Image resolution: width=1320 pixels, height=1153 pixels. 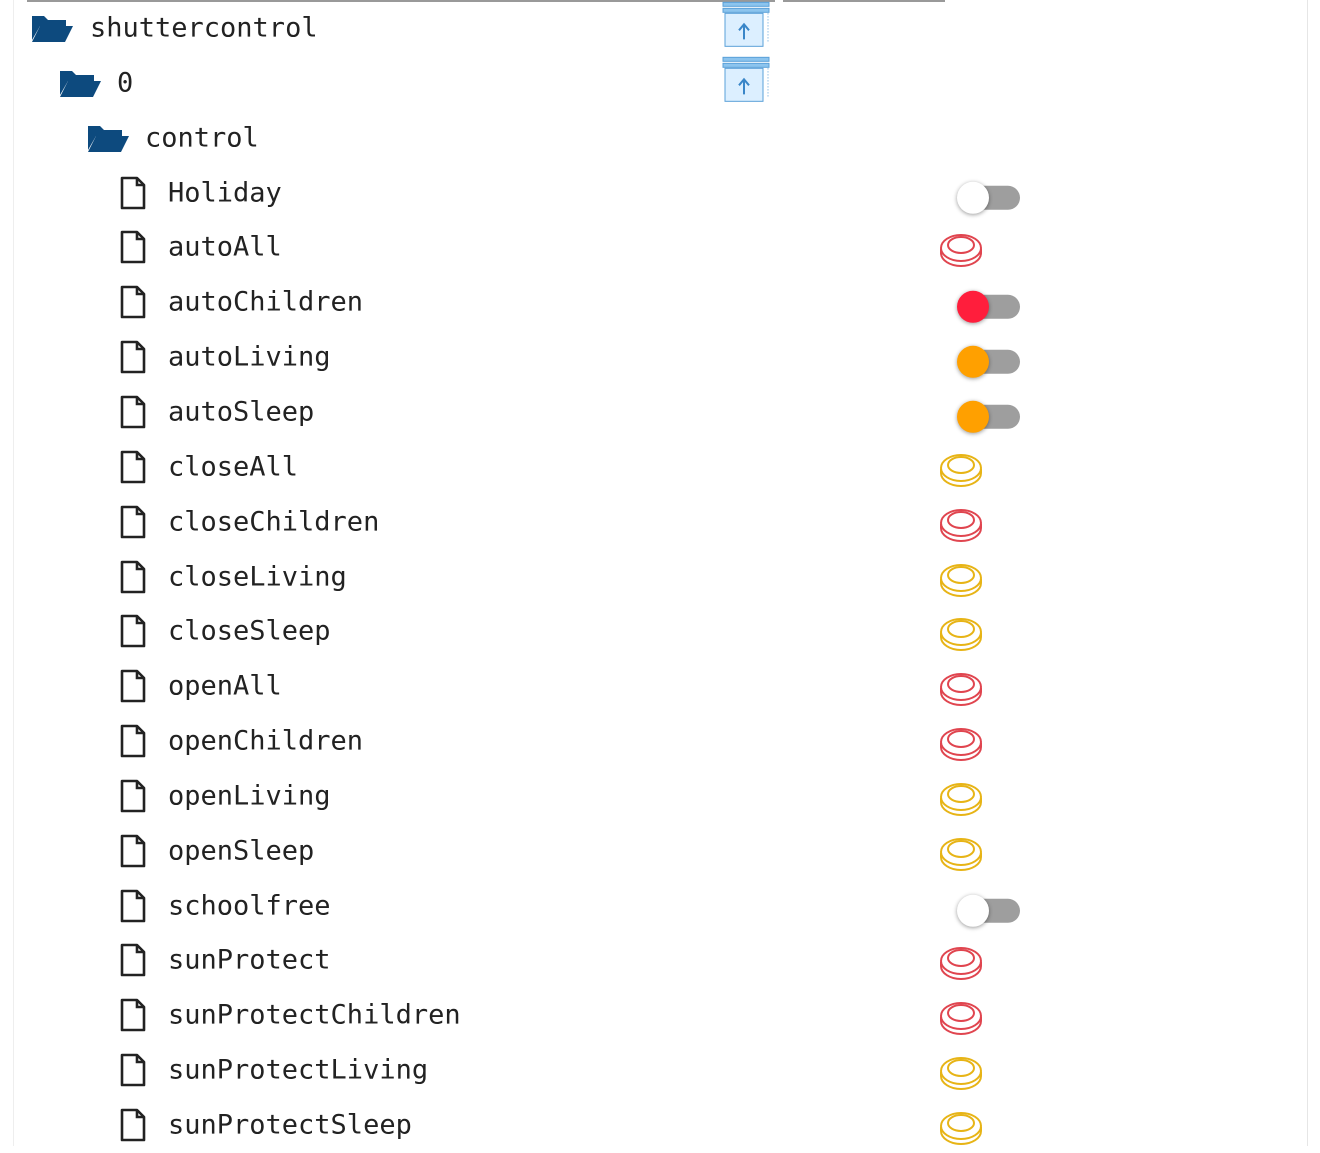 I want to click on tree-label: closeSleep, so click(x=249, y=631).